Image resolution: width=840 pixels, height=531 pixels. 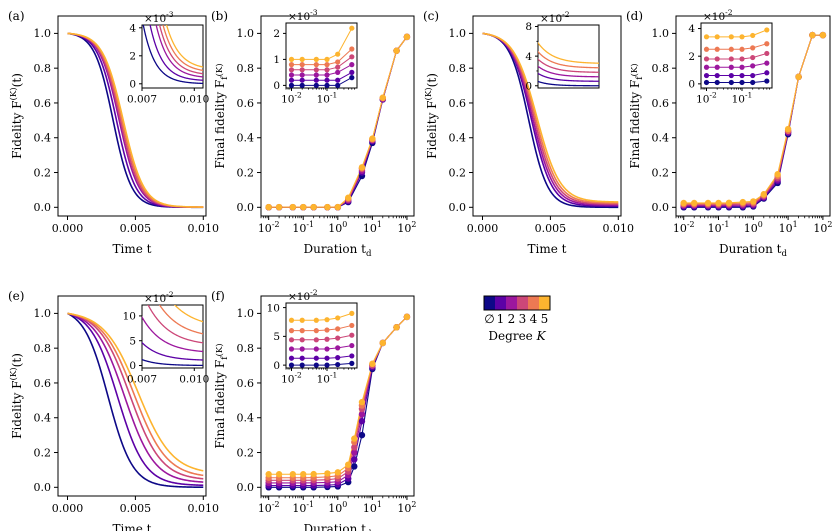 What do you see at coordinates (303, 507) in the screenshot?
I see `x-tick-label: 10⁻¹` at bounding box center [303, 507].